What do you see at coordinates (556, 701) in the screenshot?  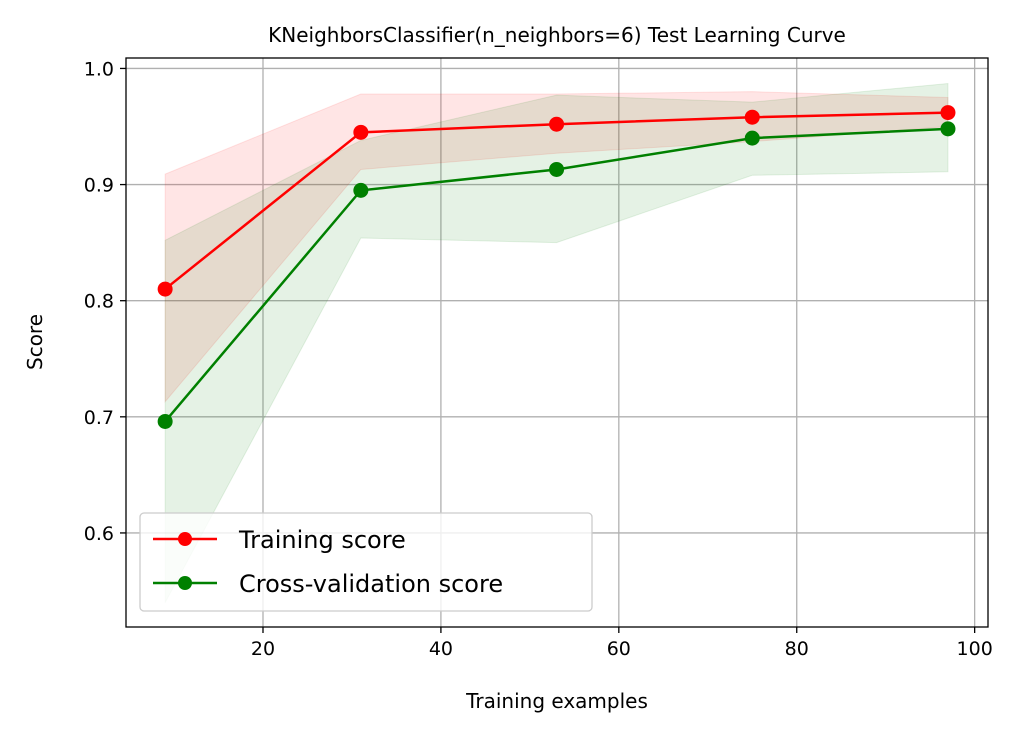 I see `x-axis-label: Training examples` at bounding box center [556, 701].